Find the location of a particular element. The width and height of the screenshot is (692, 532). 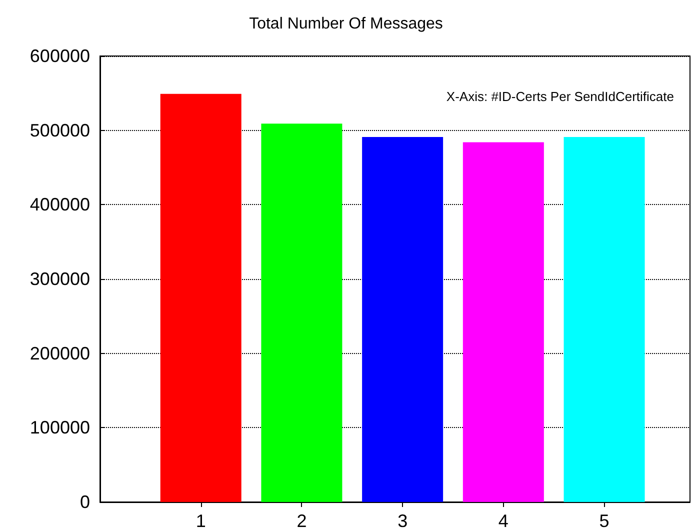

x-tick-label: 2 is located at coordinates (301, 521).